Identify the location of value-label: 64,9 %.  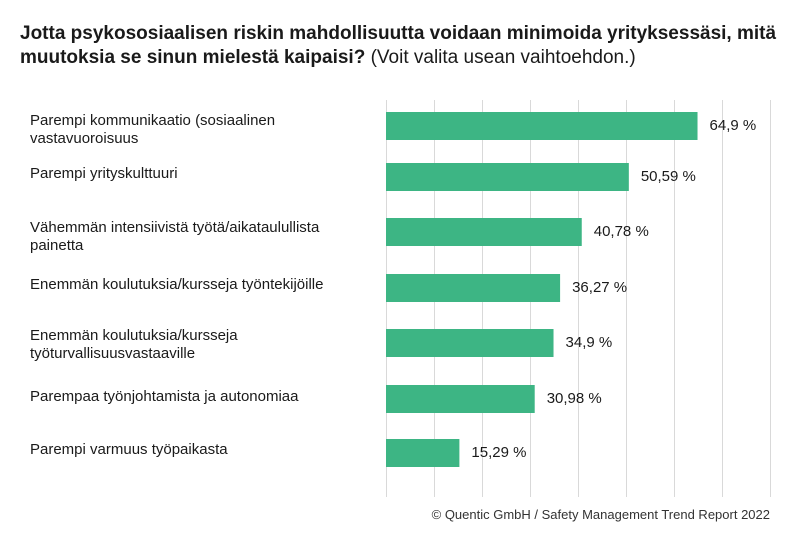
(733, 125).